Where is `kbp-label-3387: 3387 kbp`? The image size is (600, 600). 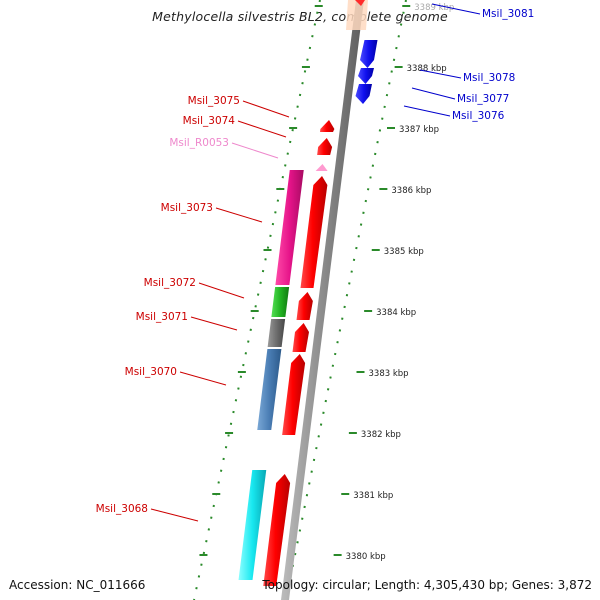 kbp-label-3387: 3387 kbp is located at coordinates (419, 130).